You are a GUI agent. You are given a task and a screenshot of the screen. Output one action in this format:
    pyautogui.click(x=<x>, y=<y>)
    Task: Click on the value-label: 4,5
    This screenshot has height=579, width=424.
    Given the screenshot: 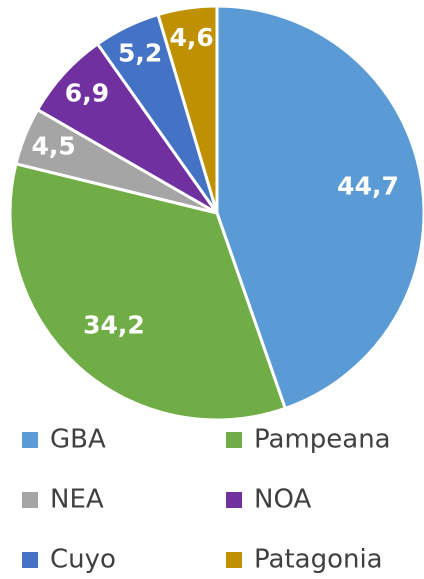 What is the action you would take?
    pyautogui.click(x=54, y=146)
    